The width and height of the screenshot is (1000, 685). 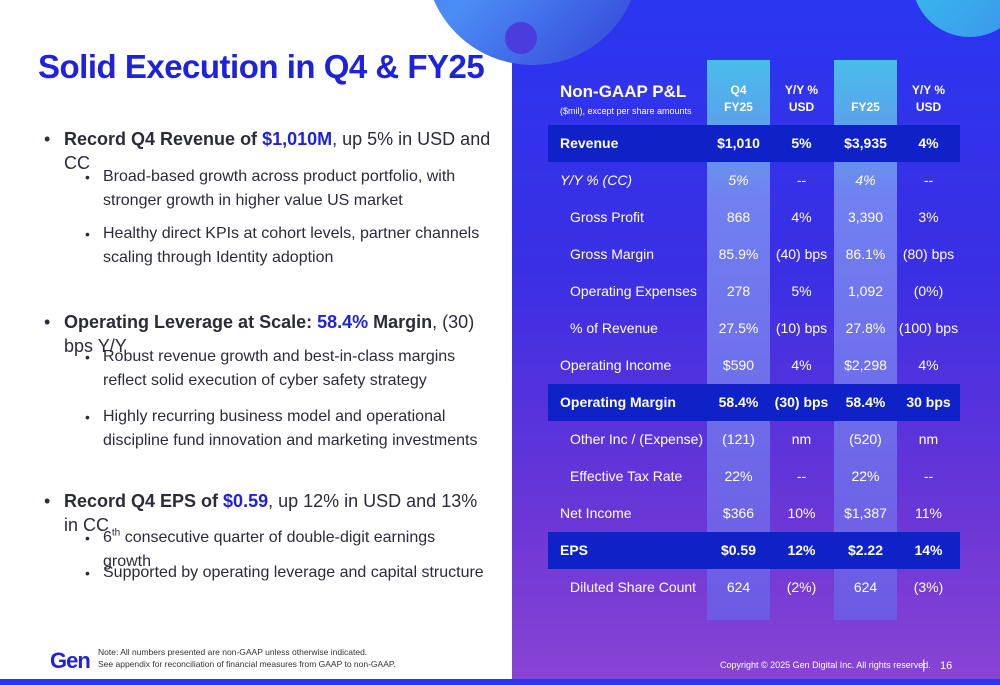 I want to click on cell-yy-q4: 12%, so click(x=801, y=550).